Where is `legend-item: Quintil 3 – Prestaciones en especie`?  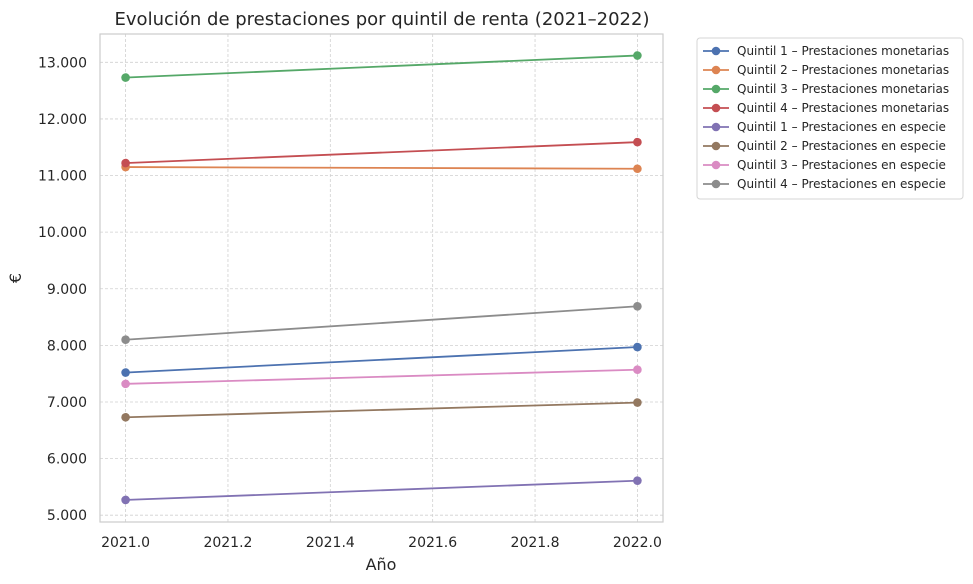 legend-item: Quintil 3 – Prestaciones en especie is located at coordinates (824, 165).